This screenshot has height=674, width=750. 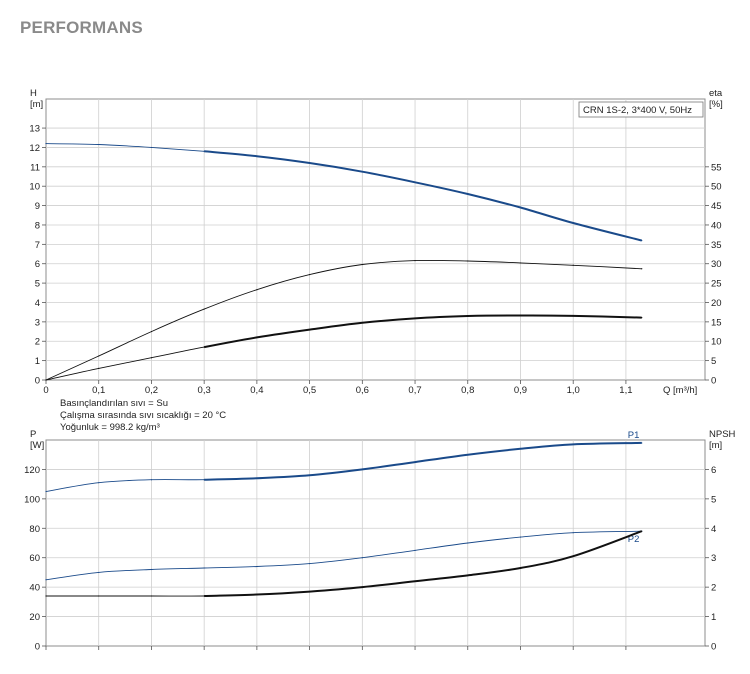 I want to click on x-tick-label: 0,3, so click(x=204, y=390).